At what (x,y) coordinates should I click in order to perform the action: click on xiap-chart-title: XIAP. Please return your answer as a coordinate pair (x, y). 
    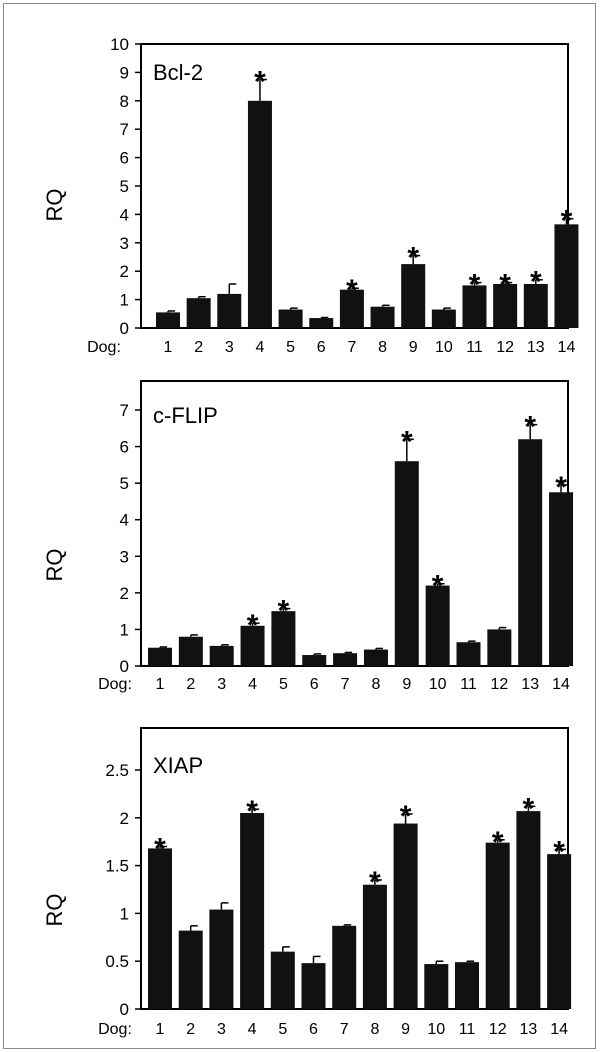
    Looking at the image, I should click on (178, 765).